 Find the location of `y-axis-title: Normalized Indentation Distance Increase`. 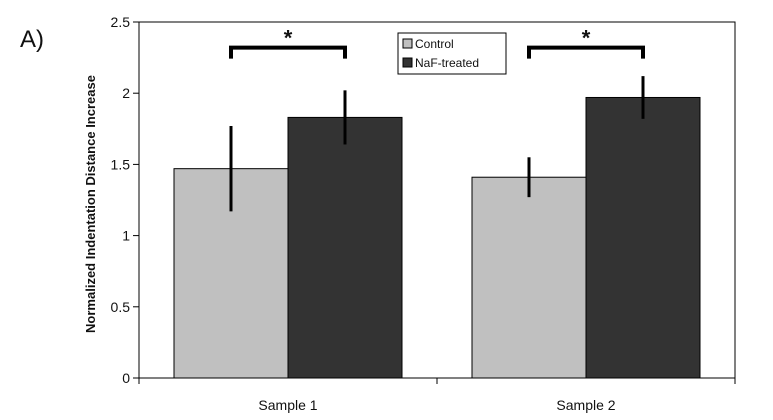

y-axis-title: Normalized Indentation Distance Increase is located at coordinates (90, 204).